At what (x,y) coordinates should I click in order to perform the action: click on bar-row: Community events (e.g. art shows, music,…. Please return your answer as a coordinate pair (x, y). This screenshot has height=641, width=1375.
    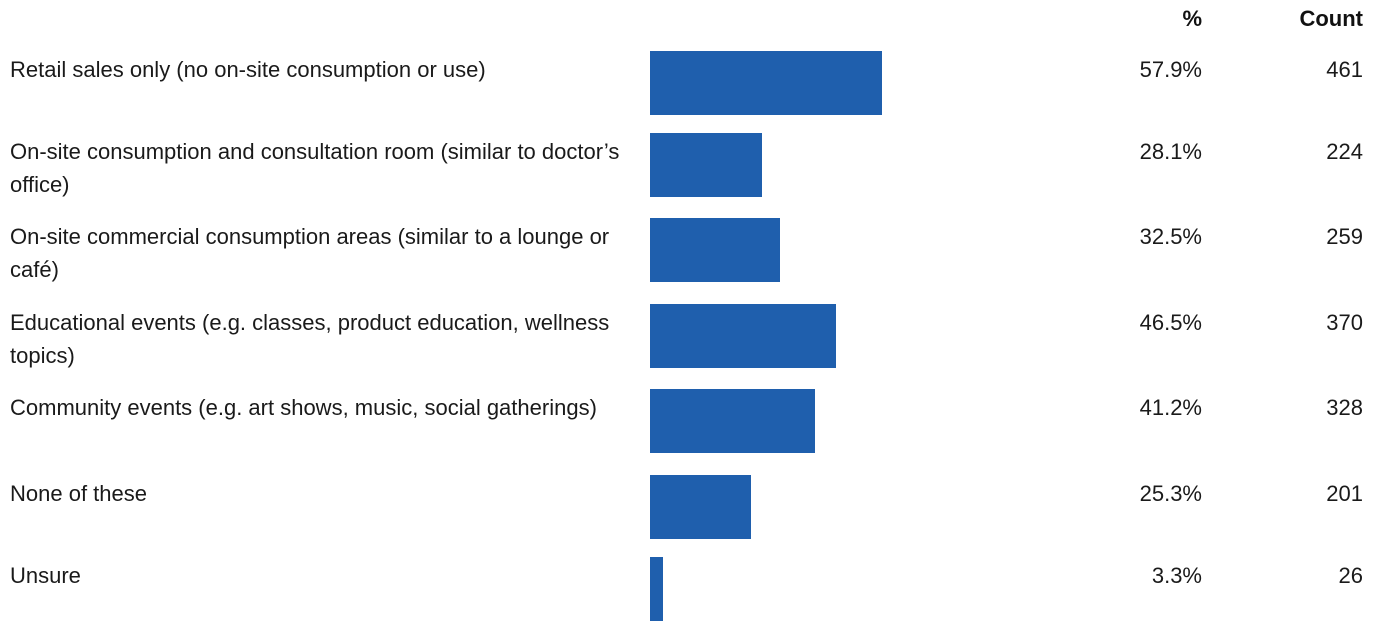
    Looking at the image, I should click on (687, 431).